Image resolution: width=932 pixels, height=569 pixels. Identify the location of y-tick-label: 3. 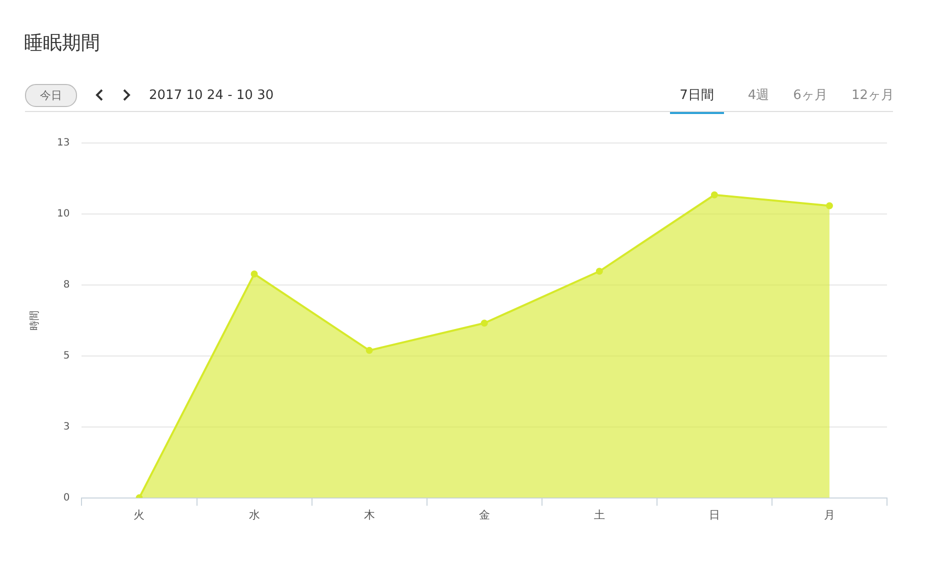
(66, 426).